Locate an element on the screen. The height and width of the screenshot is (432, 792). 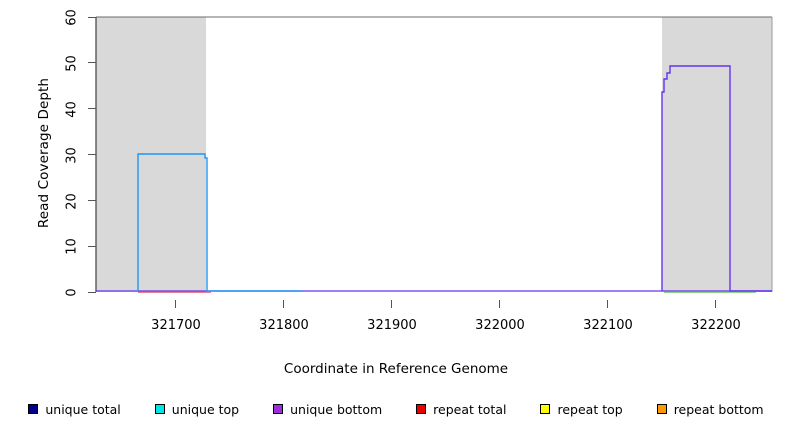
x-tick-label-322100: 322100 is located at coordinates (608, 325).